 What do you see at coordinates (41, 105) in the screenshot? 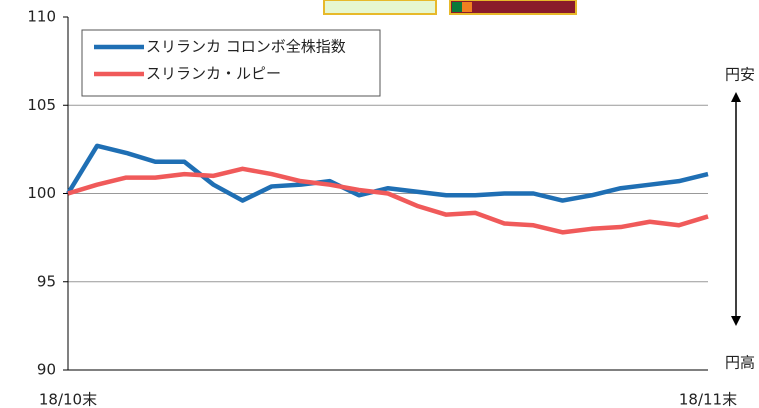
I see `y-tick-label: 105` at bounding box center [41, 105].